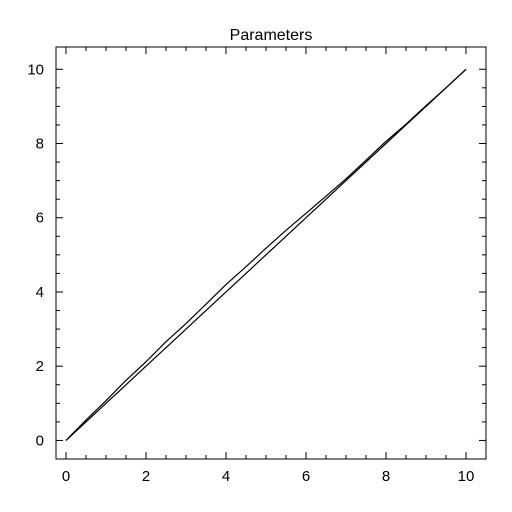  What do you see at coordinates (40, 218) in the screenshot?
I see `y-tick-label: 6` at bounding box center [40, 218].